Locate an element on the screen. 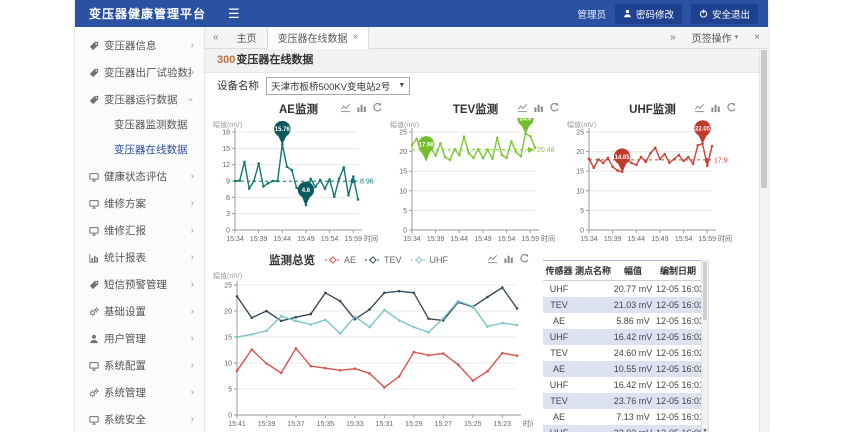 Image resolution: width=848 pixels, height=432 pixels. sidebar-item-系统配置: 系统配置 › is located at coordinates (139, 365).